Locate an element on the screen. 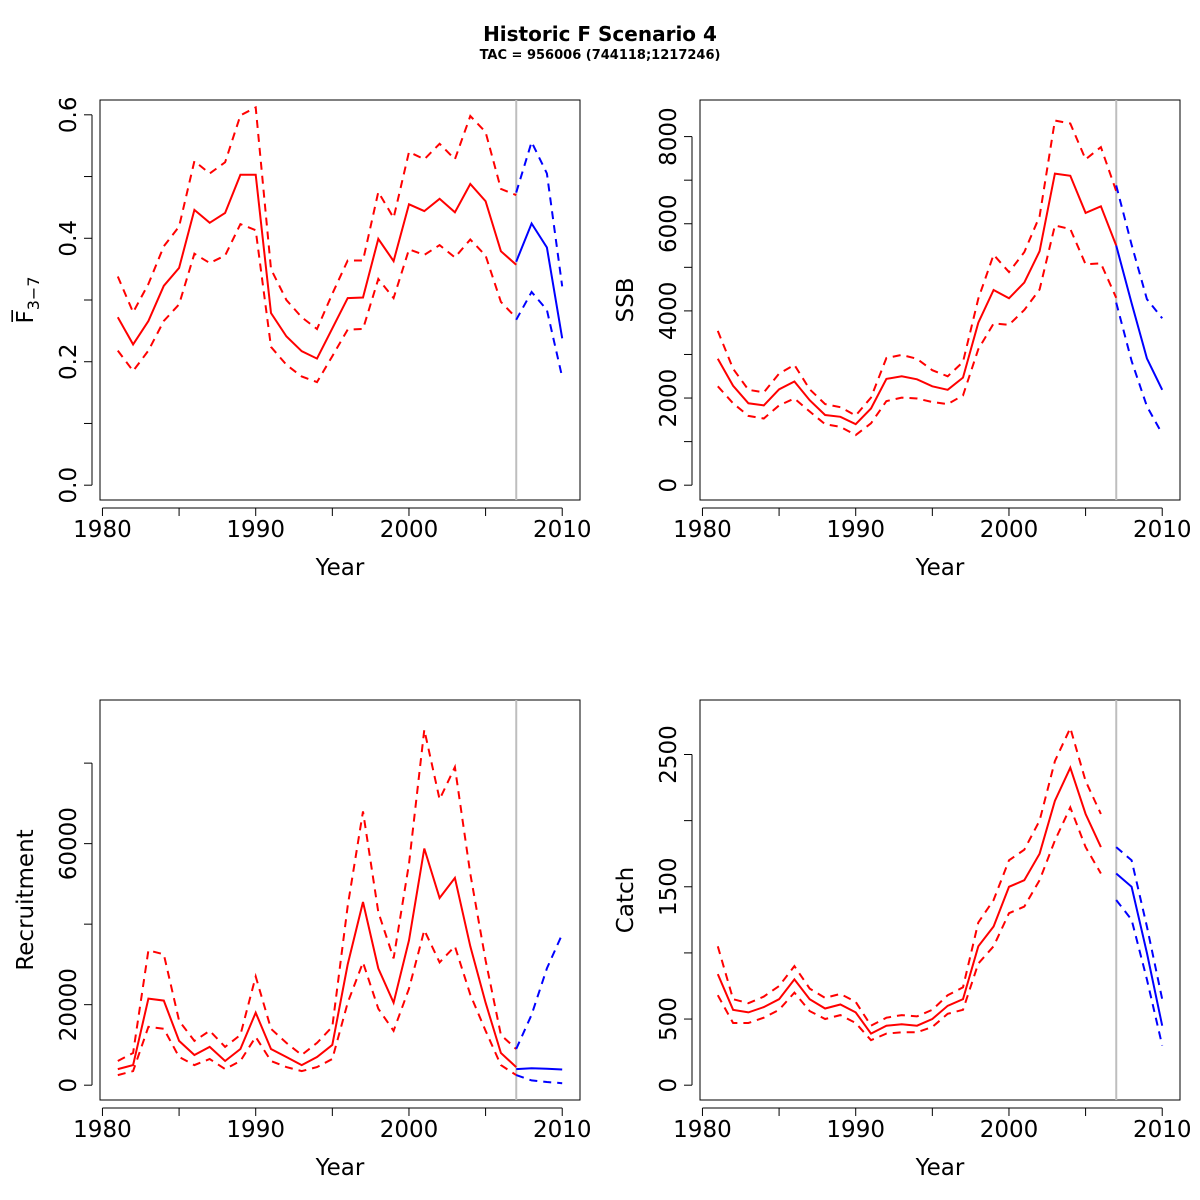  f-panel-xtick-label: 1980 is located at coordinates (102, 530).